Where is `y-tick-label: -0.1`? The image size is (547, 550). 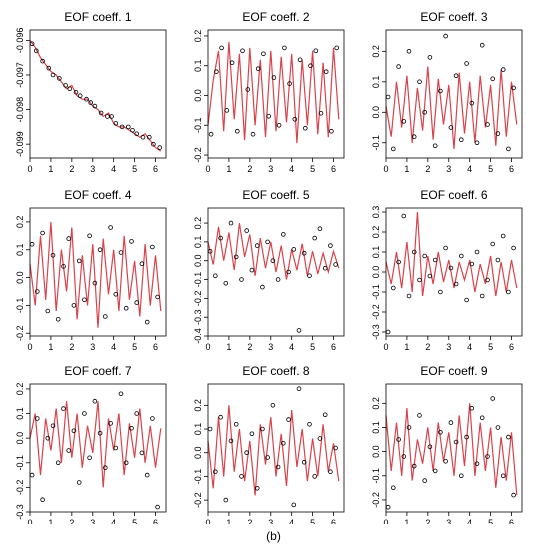 y-tick-label: -0.1 is located at coordinates (198, 477).